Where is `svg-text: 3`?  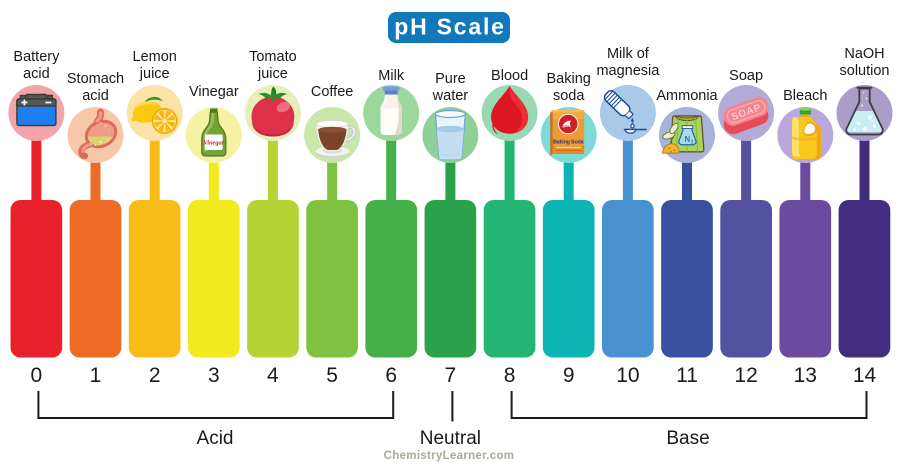 svg-text: 3 is located at coordinates (214, 375).